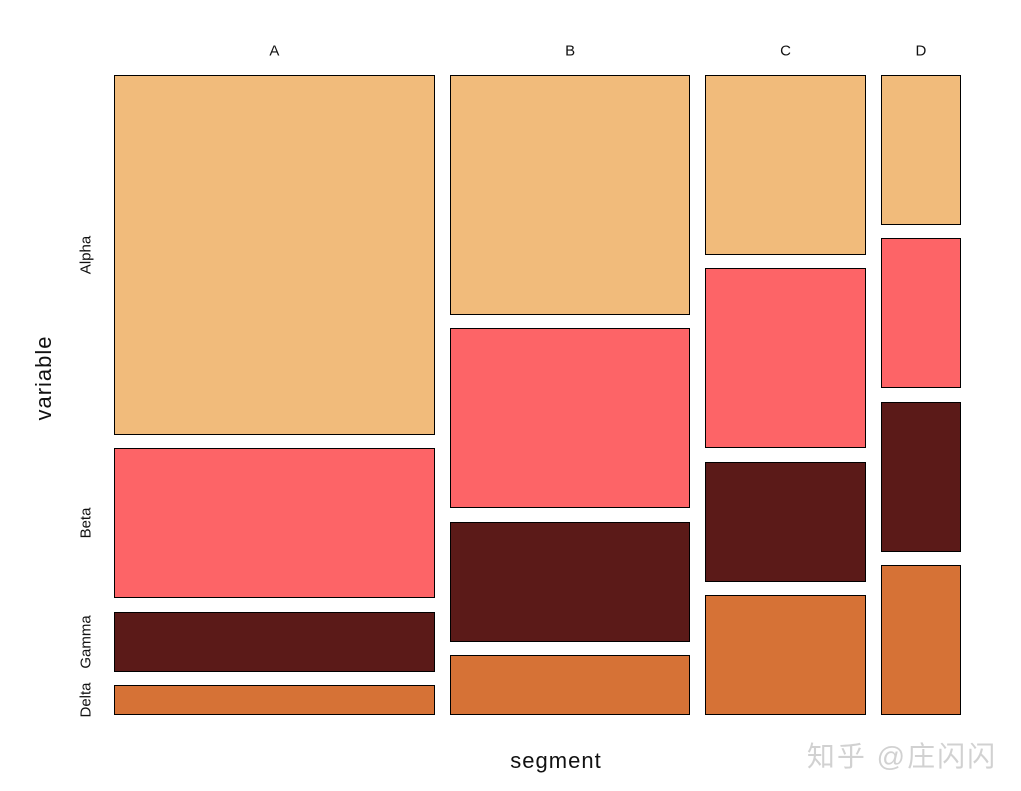 This screenshot has height=791, width=1021. Describe the element at coordinates (902, 756) in the screenshot. I see `watermark-text: 知乎 @庄闪闪` at that location.